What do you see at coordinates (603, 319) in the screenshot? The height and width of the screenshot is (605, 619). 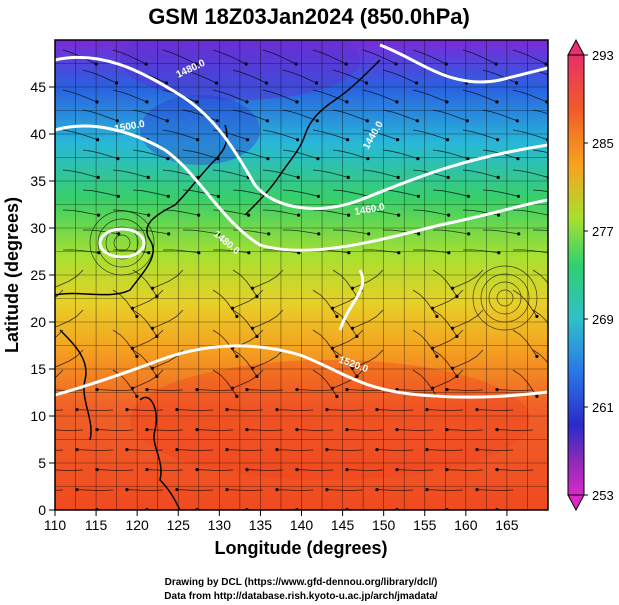 I see `colorbar-tick-label: 269` at bounding box center [603, 319].